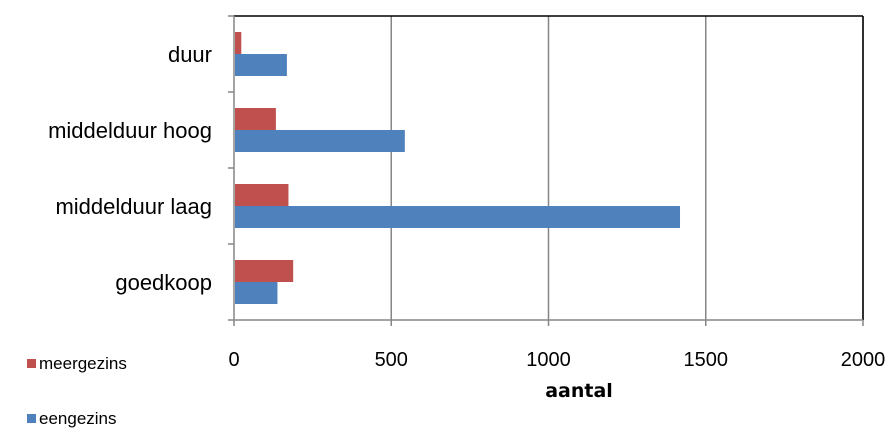  What do you see at coordinates (83, 363) in the screenshot?
I see `legend-label: meergezins` at bounding box center [83, 363].